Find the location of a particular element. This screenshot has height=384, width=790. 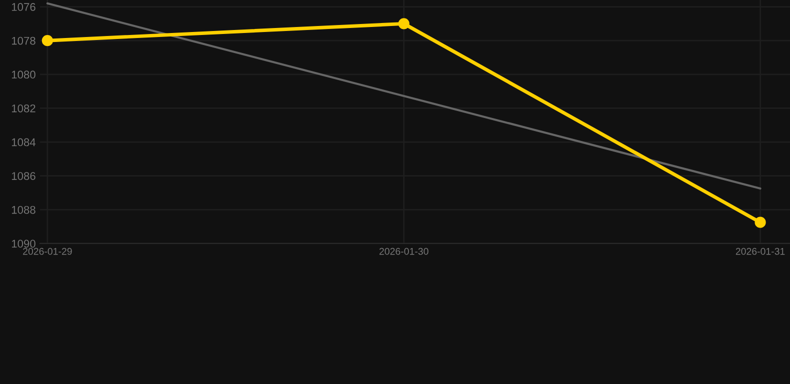

x-tick-label: 2026-01-29 is located at coordinates (47, 251).